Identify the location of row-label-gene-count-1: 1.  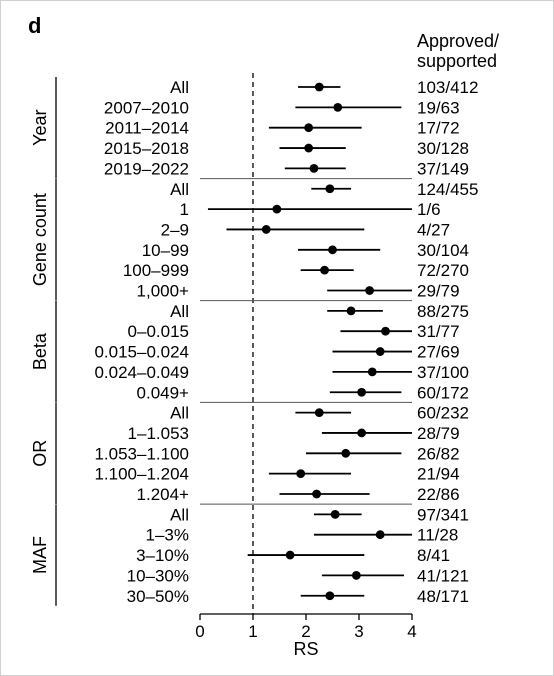
(184, 209).